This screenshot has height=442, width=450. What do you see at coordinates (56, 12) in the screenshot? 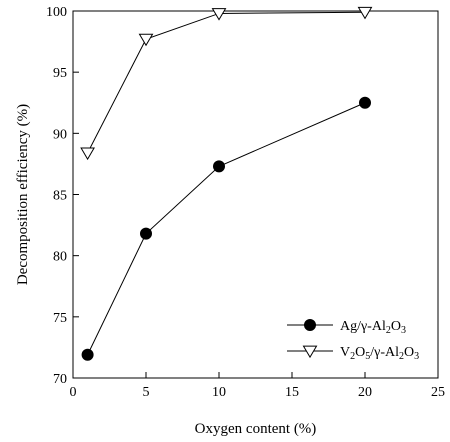
I see `y-tick-label-6: 100` at bounding box center [56, 12].